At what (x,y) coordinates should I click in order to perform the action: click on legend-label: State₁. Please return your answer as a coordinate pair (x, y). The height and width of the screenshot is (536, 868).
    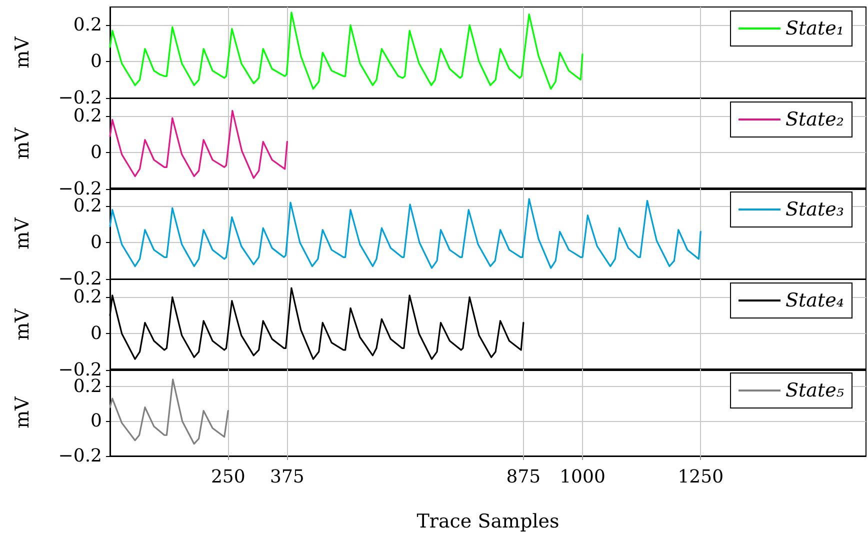
    Looking at the image, I should click on (815, 29).